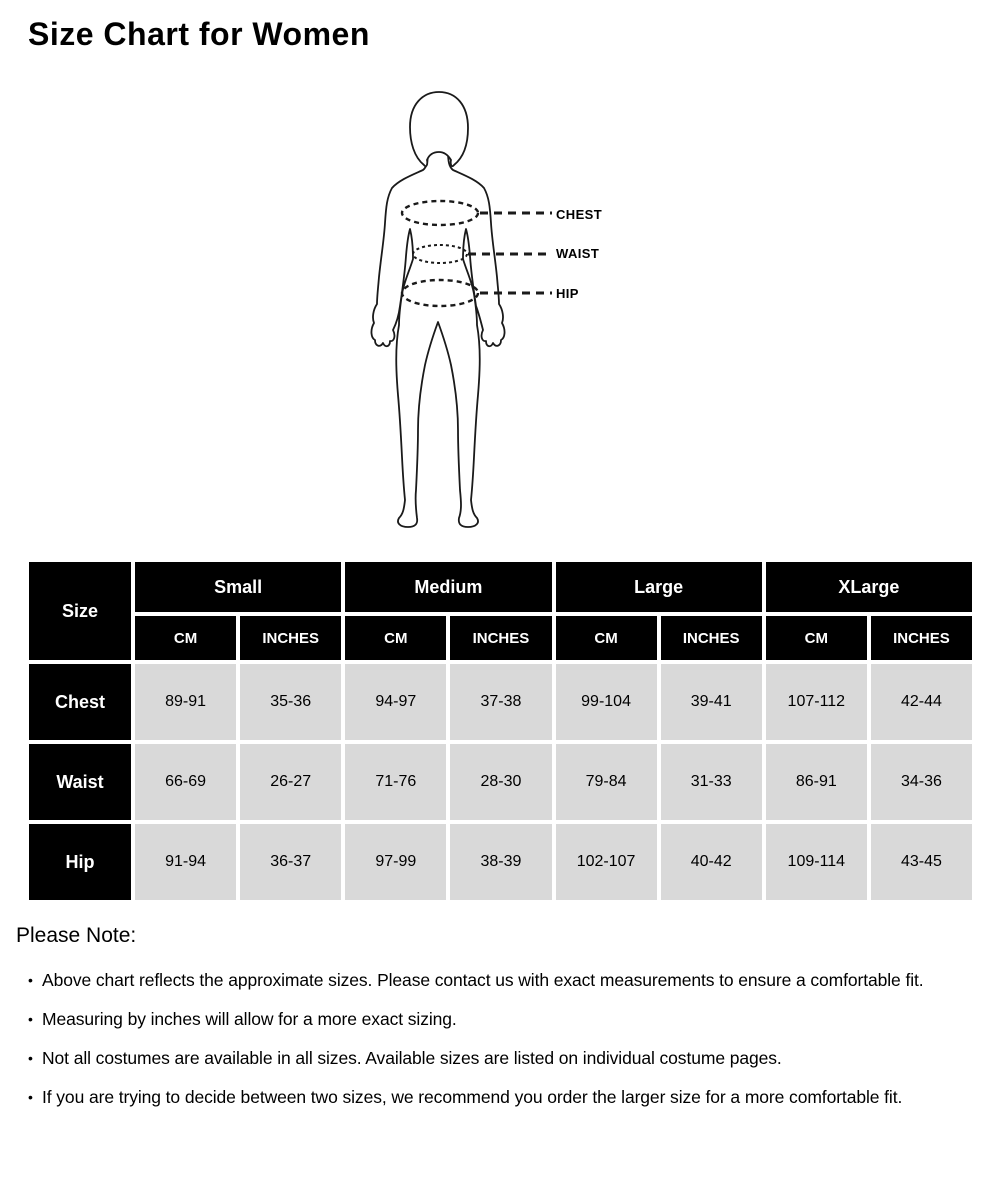 This screenshot has height=1194, width=1000. Describe the element at coordinates (868, 587) in the screenshot. I see `column-header-xlarge: XLarge` at that location.